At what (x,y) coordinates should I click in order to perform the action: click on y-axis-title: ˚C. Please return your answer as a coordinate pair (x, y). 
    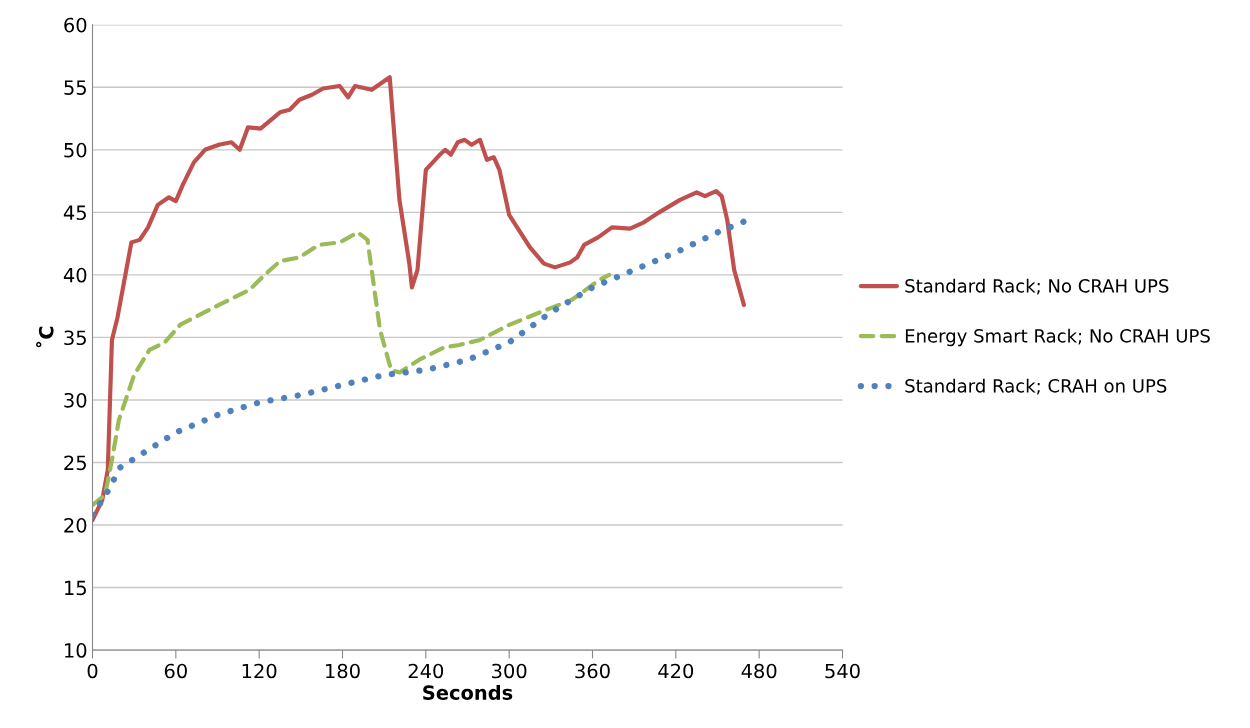
    Looking at the image, I should click on (45, 337).